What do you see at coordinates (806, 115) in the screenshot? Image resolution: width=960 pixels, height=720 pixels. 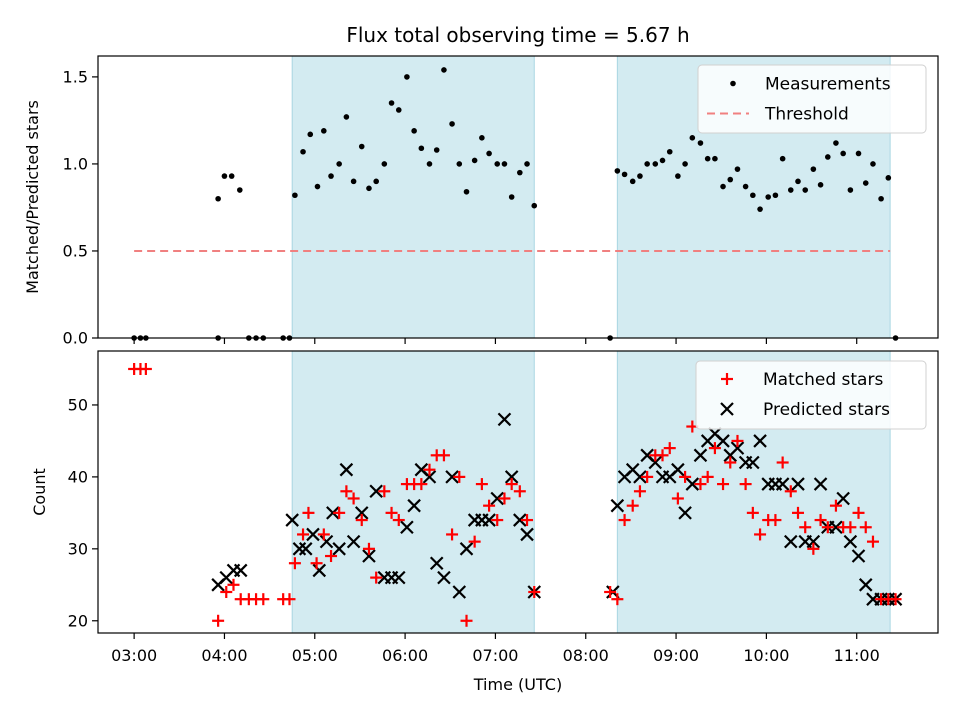 I see `legend-threshold-label: Threshold` at bounding box center [806, 115].